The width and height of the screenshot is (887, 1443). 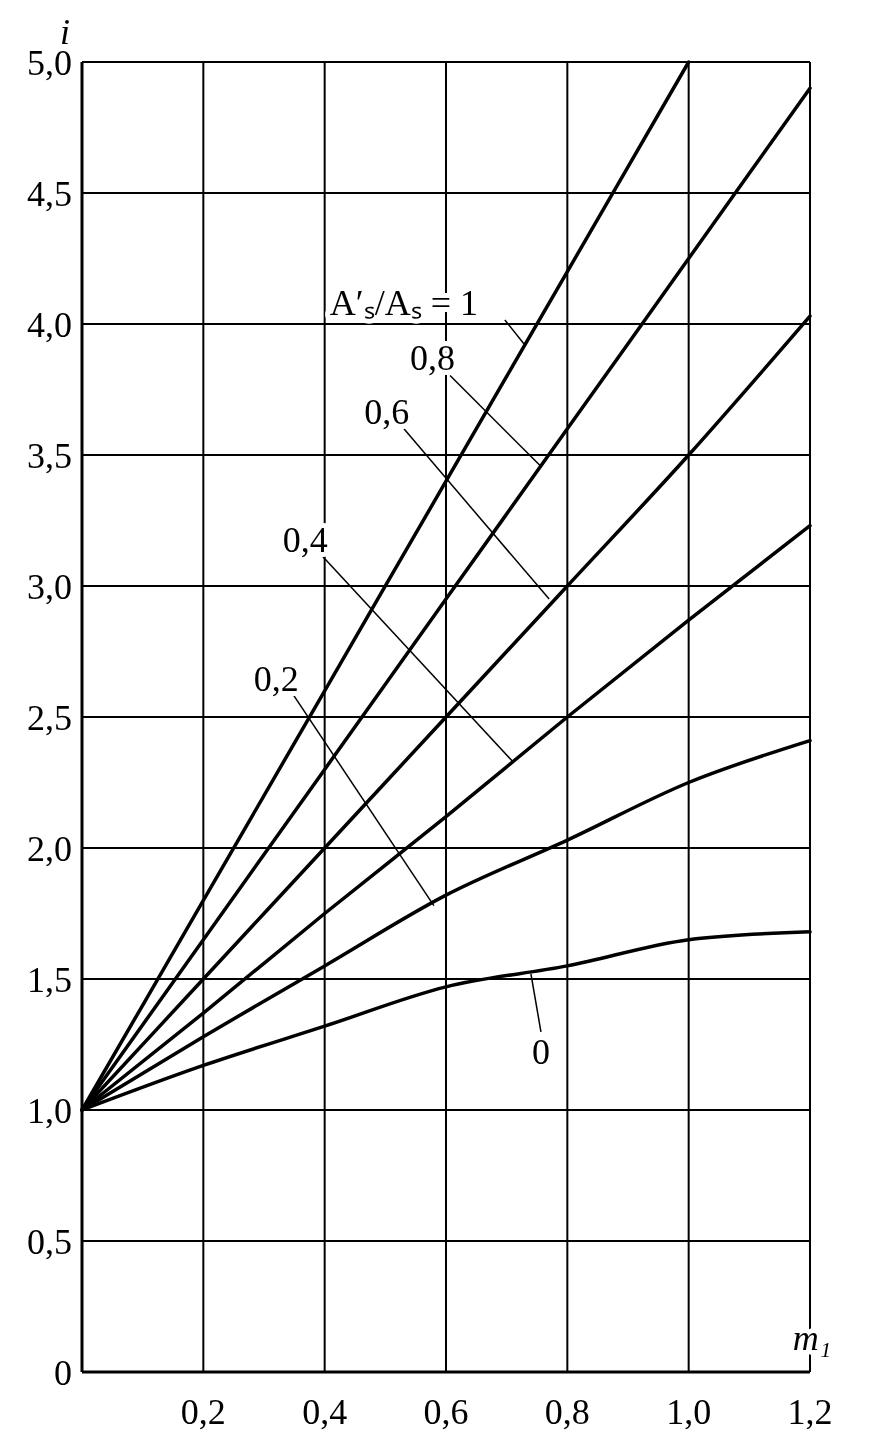 I want to click on y-tick-label: 2,5, so click(x=49, y=718).